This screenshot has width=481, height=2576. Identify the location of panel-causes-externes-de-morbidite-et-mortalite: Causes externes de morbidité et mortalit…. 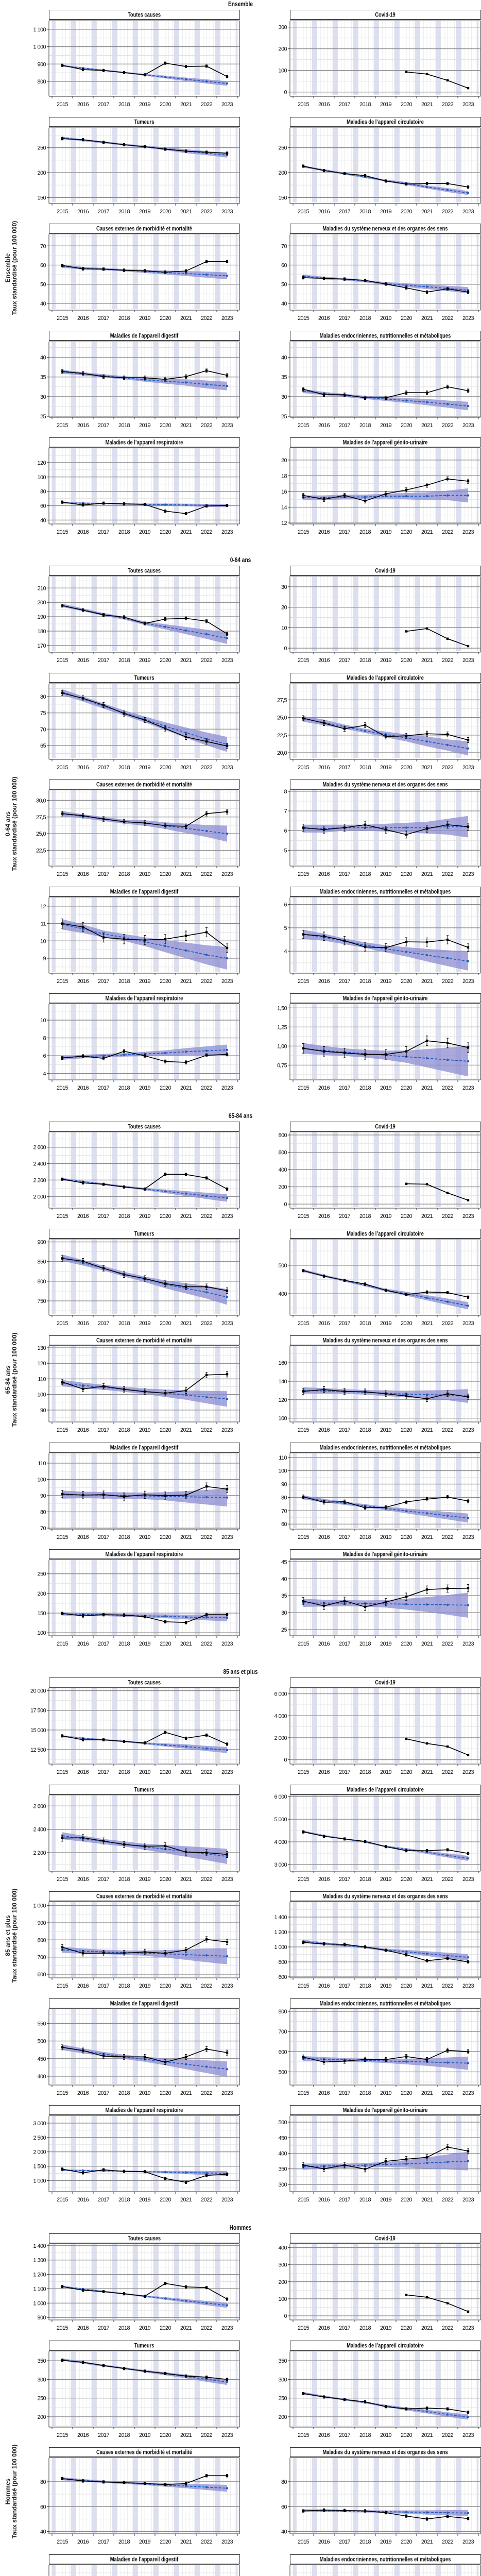
(140, 272).